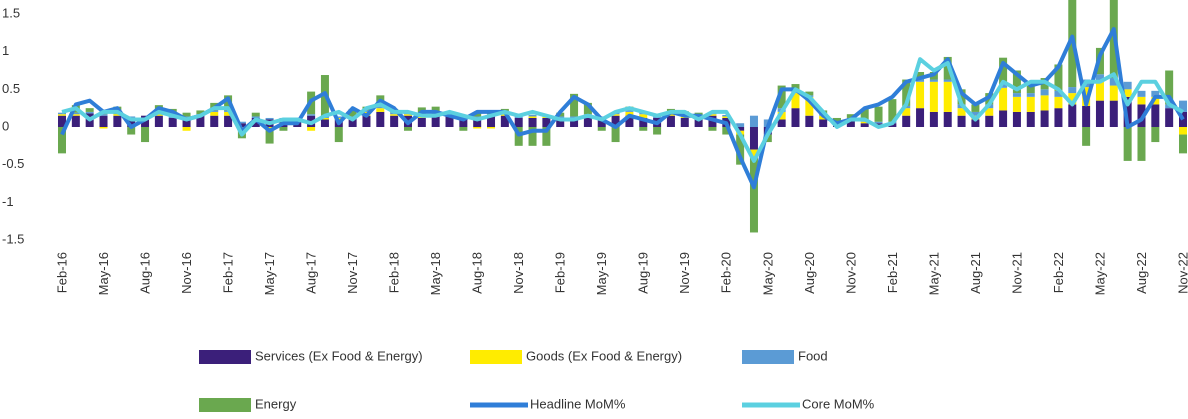 The image size is (1188, 419). I want to click on legend-label: Services (Ex Food & Energy), so click(339, 355).